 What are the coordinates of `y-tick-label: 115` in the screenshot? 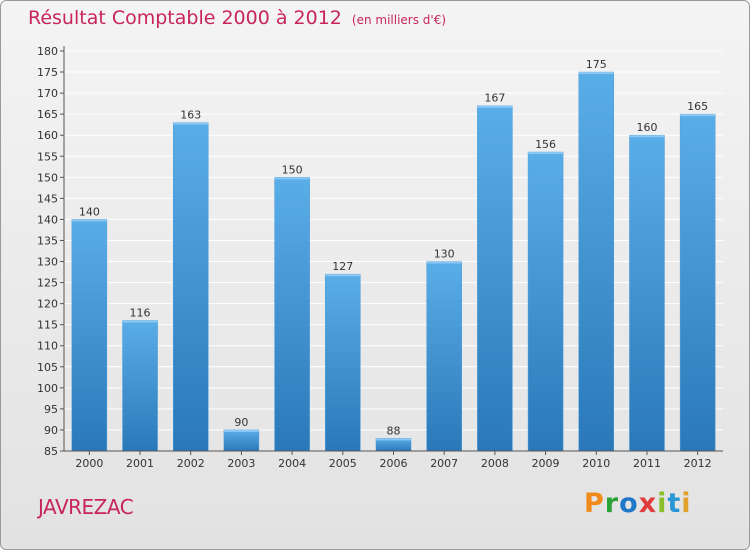 It's located at (47, 325).